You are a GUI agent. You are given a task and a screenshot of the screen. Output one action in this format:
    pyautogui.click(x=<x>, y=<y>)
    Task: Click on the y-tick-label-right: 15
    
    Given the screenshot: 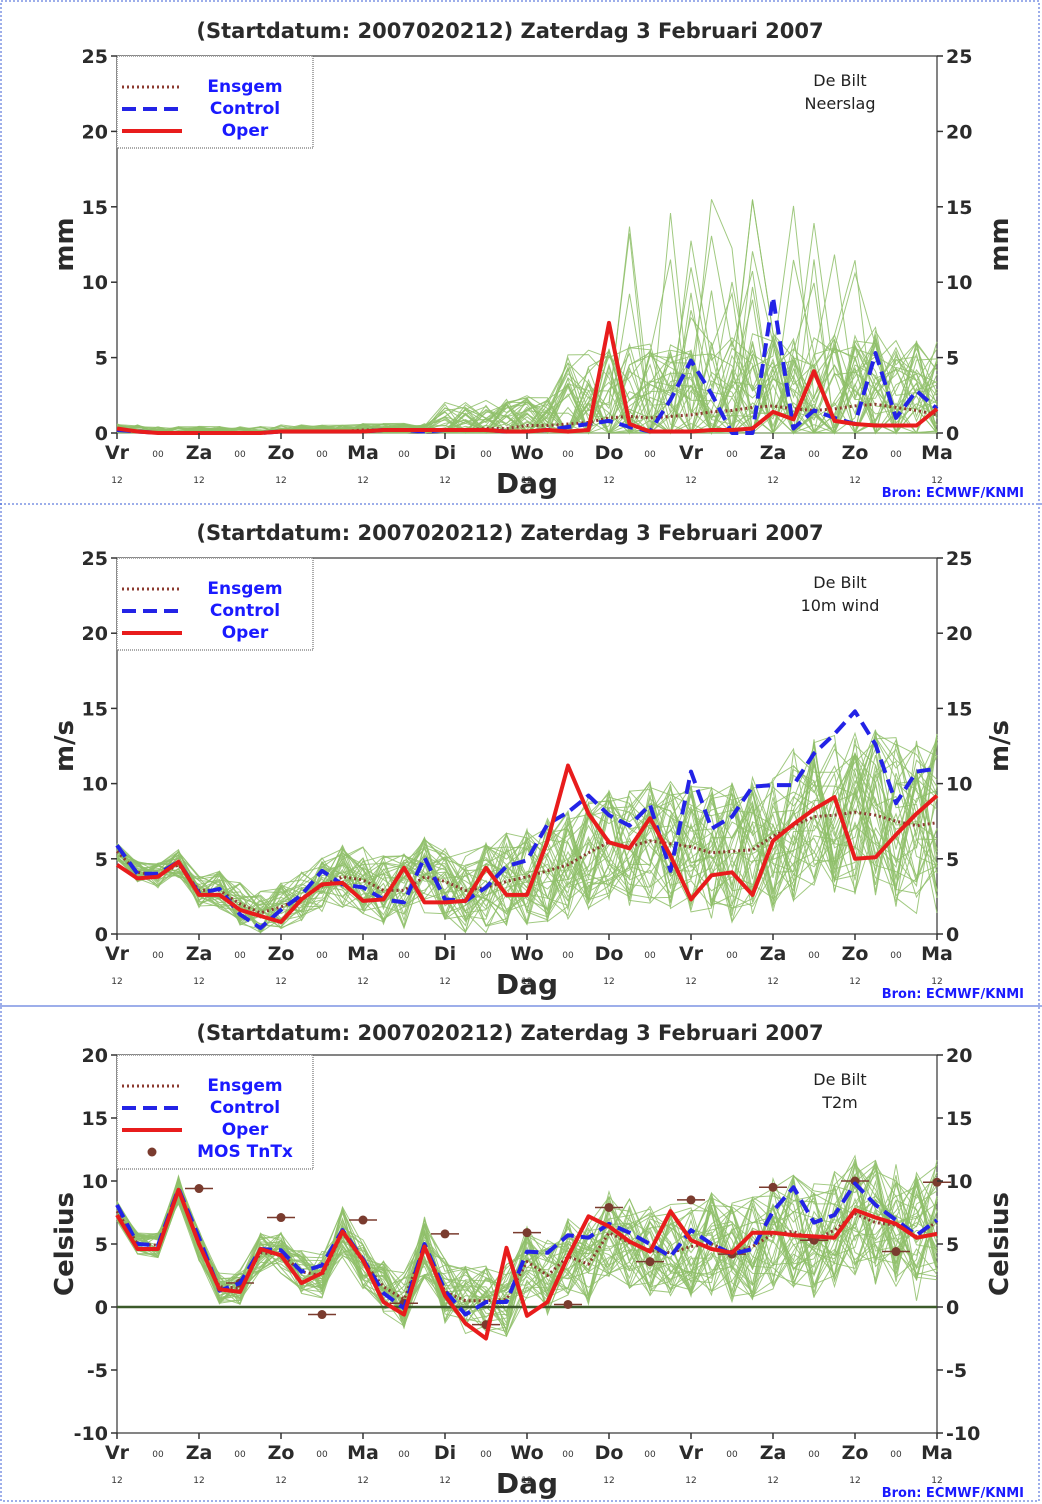 What is the action you would take?
    pyautogui.click(x=959, y=709)
    